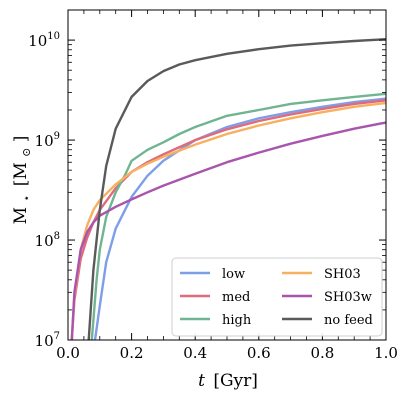 The width and height of the screenshot is (407, 407). Describe the element at coordinates (26, 198) in the screenshot. I see `y-axis-label-subscript: ⋆` at that location.